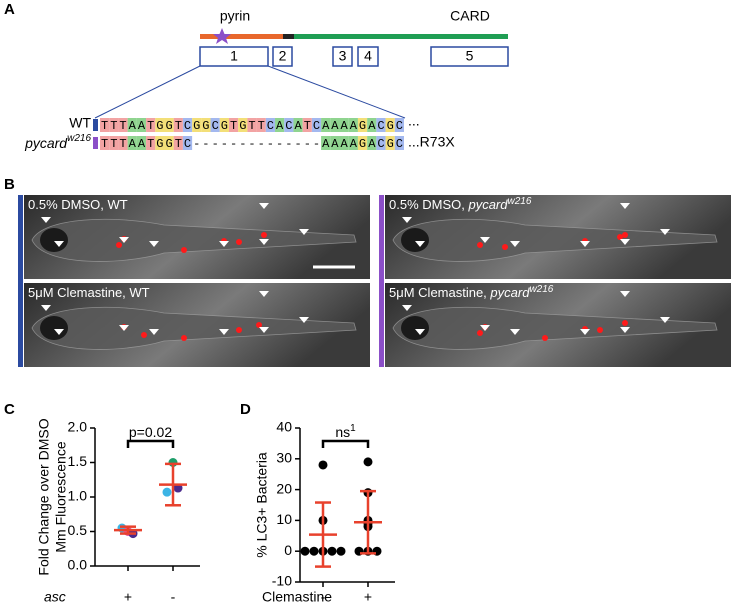  Describe the element at coordinates (345, 431) in the screenshot. I see `significance-label: ns1` at that location.